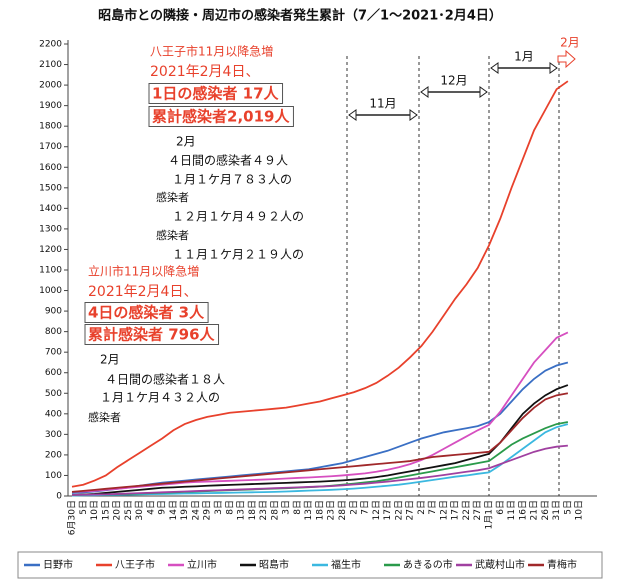  What do you see at coordinates (202, 564) in the screenshot?
I see `legend-label: 立川市` at bounding box center [202, 564].